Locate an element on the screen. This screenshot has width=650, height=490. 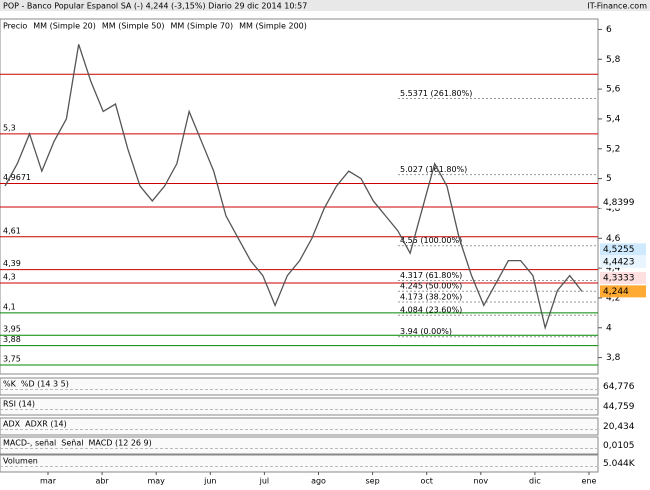
y-tick-label: 4,4 is located at coordinates (613, 269).